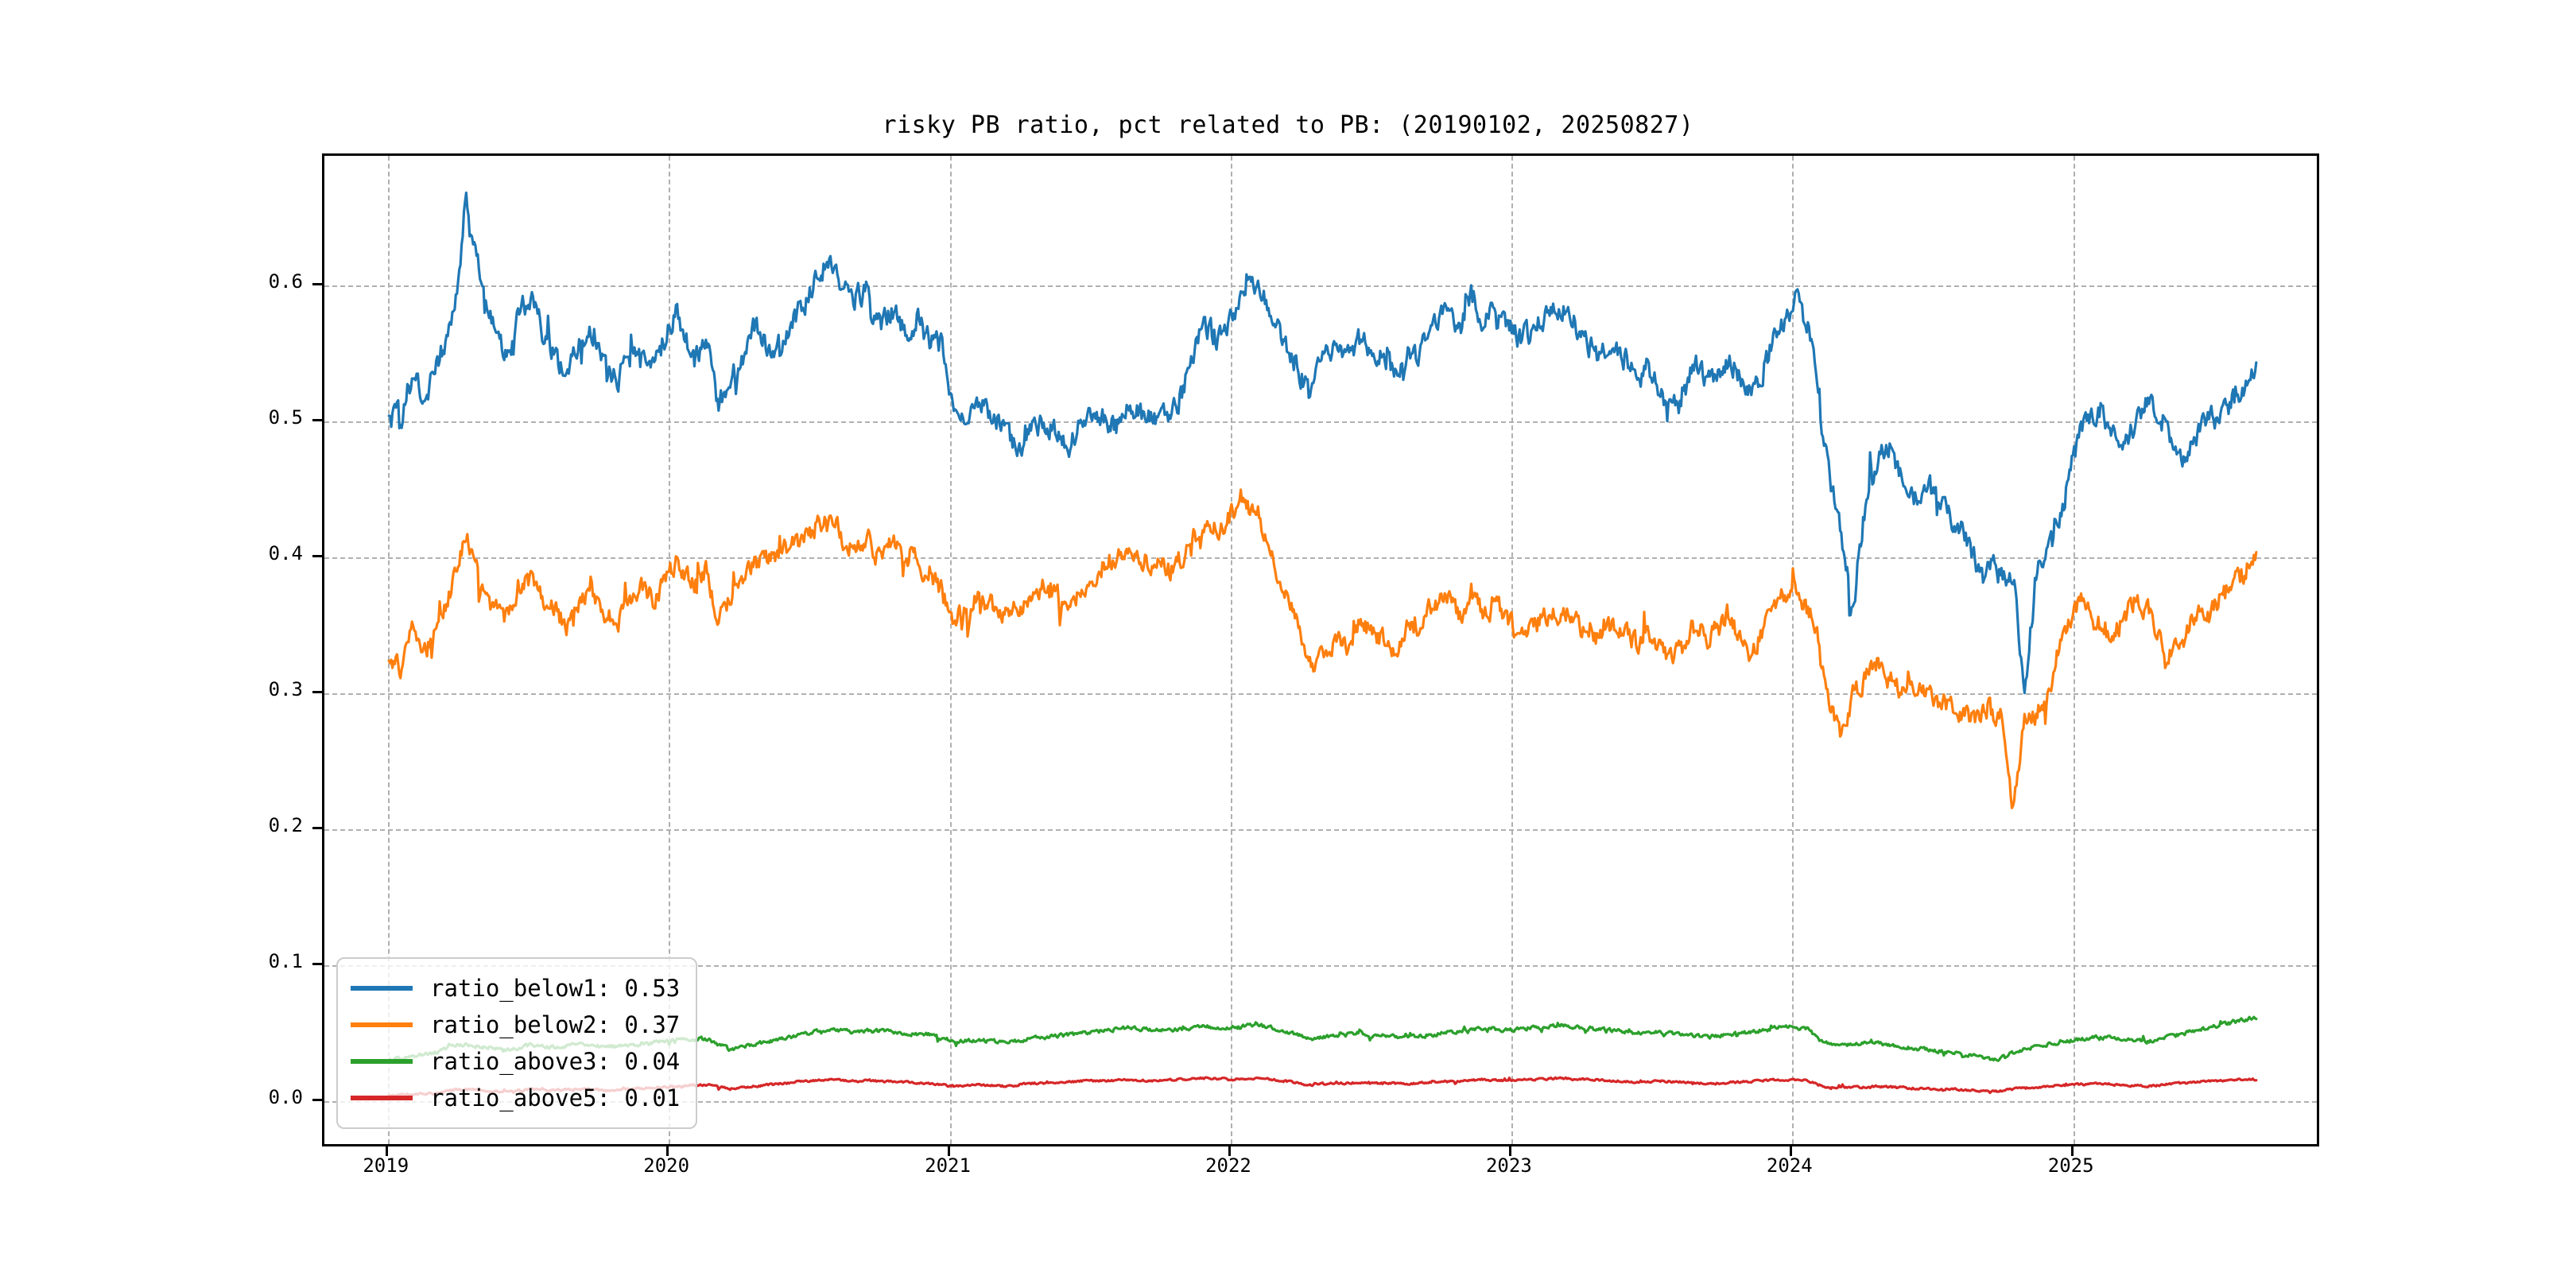  What do you see at coordinates (555, 1024) in the screenshot?
I see `legend-label-ratio_below2: ratio_below2: 0.37` at bounding box center [555, 1024].